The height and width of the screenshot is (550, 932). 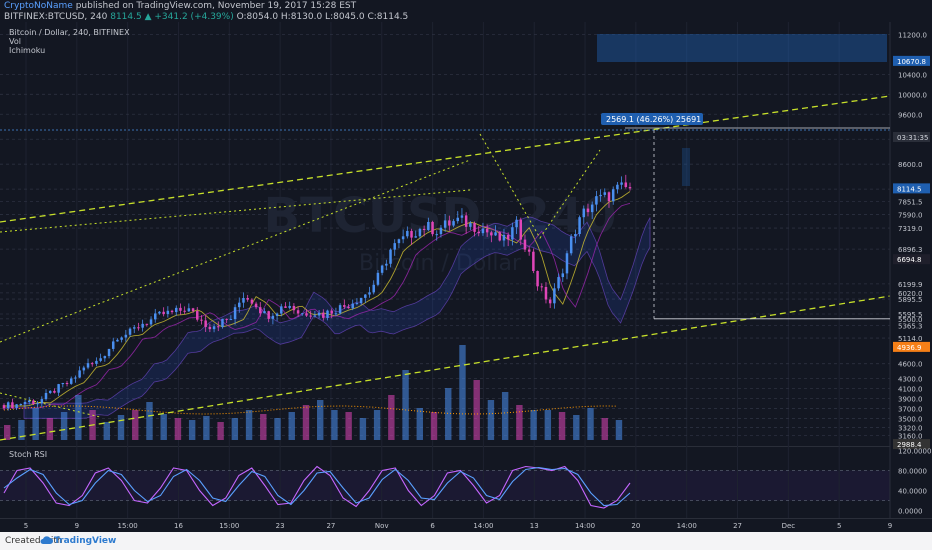 I want to click on x-tick-label: 27, so click(x=737, y=526).